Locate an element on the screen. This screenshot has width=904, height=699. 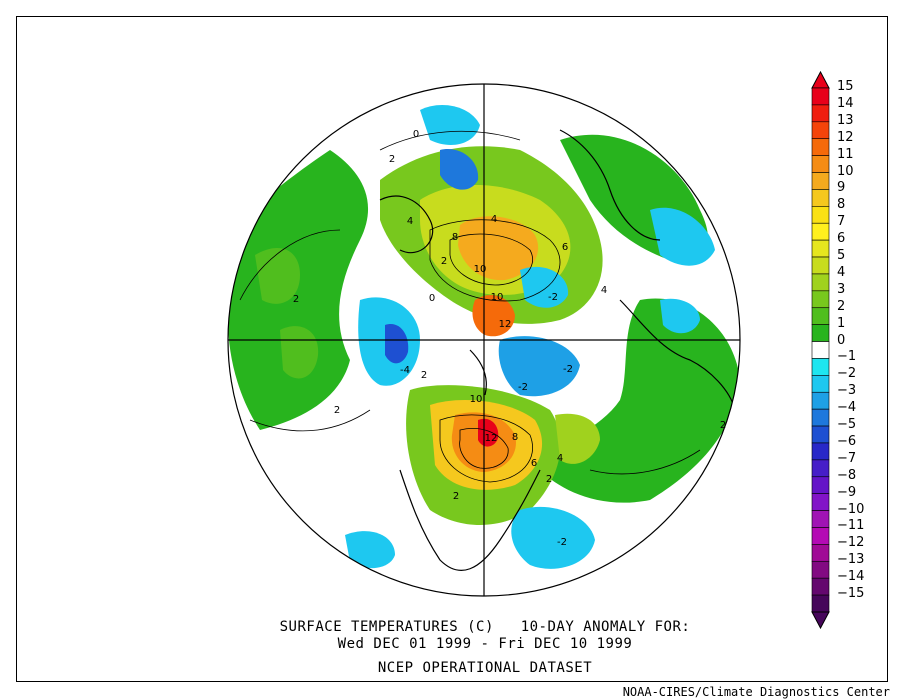
colorbar-tick-label: 12 is located at coordinates (845, 137).